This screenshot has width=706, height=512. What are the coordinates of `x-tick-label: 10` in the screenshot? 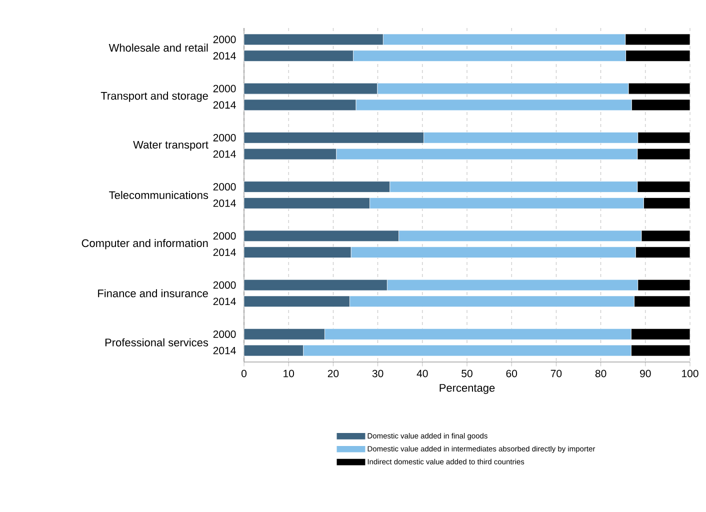 It's located at (289, 374).